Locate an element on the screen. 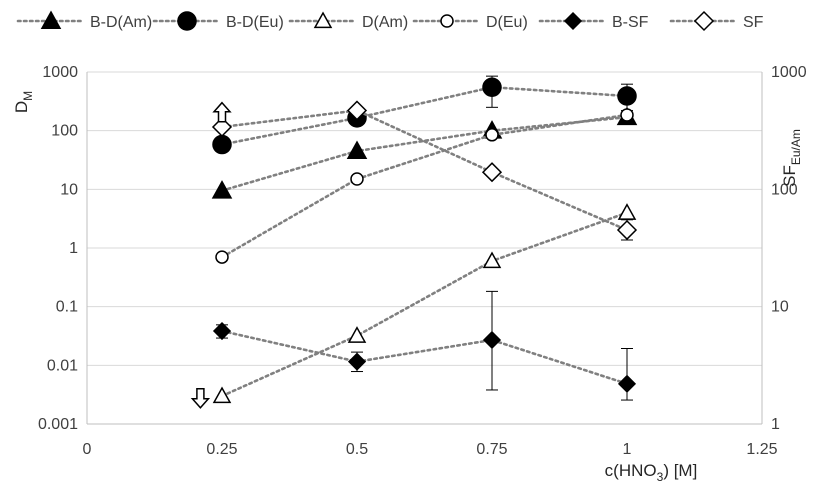 The height and width of the screenshot is (484, 817). x-tick-label: 1.25 is located at coordinates (761, 449).